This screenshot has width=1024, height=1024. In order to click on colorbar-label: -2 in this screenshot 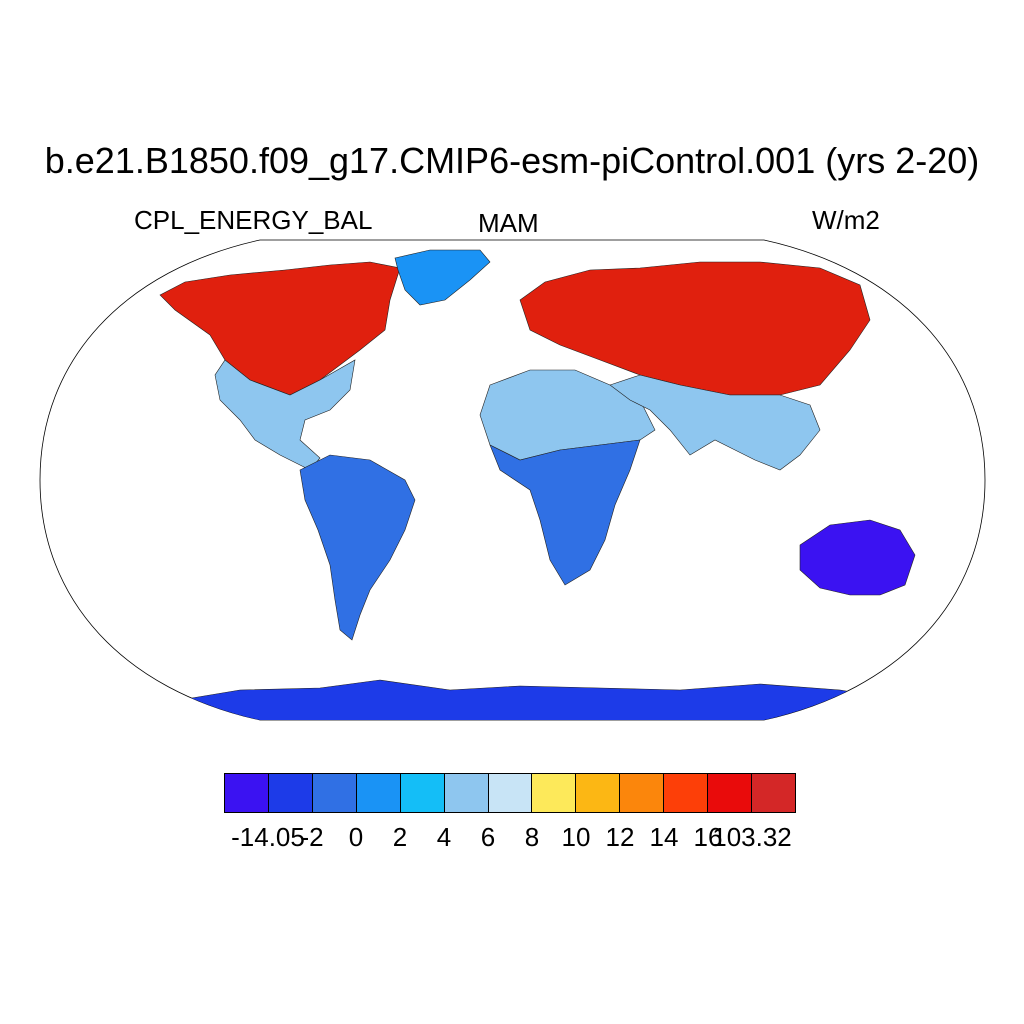, I will do `click(312, 837)`.